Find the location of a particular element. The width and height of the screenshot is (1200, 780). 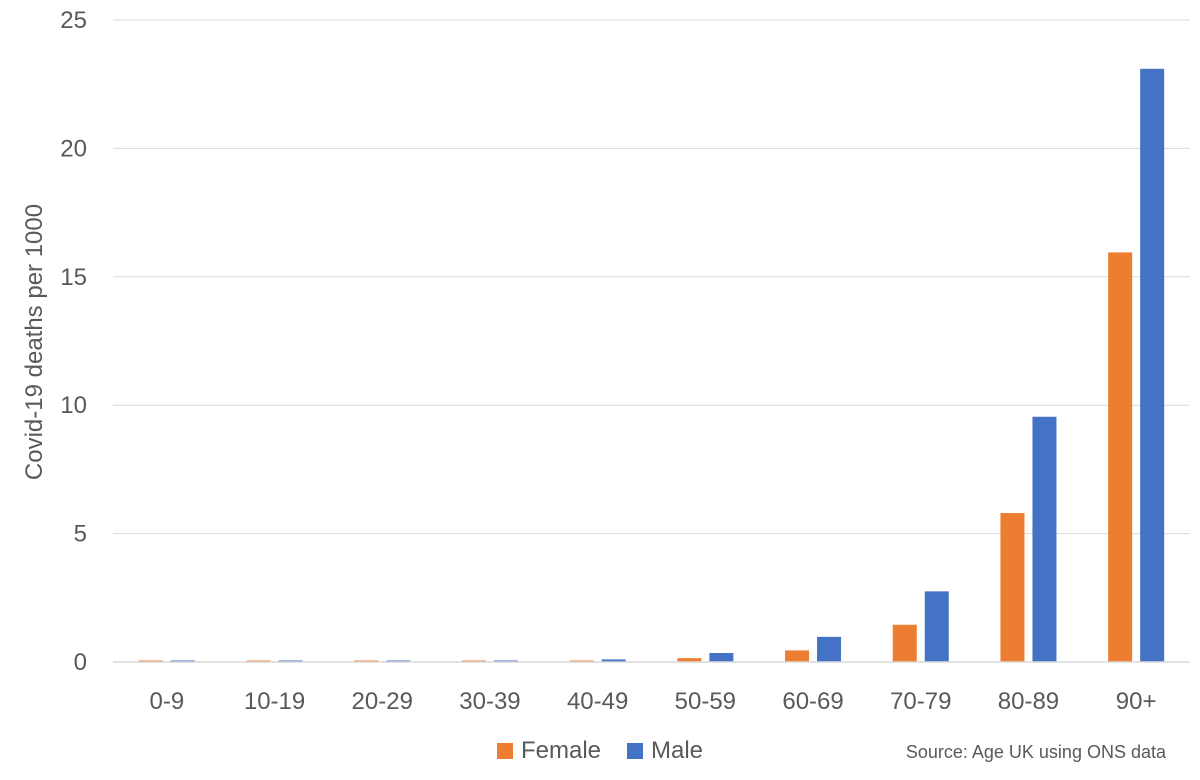

x-tick-label: 10-19 is located at coordinates (274, 701).